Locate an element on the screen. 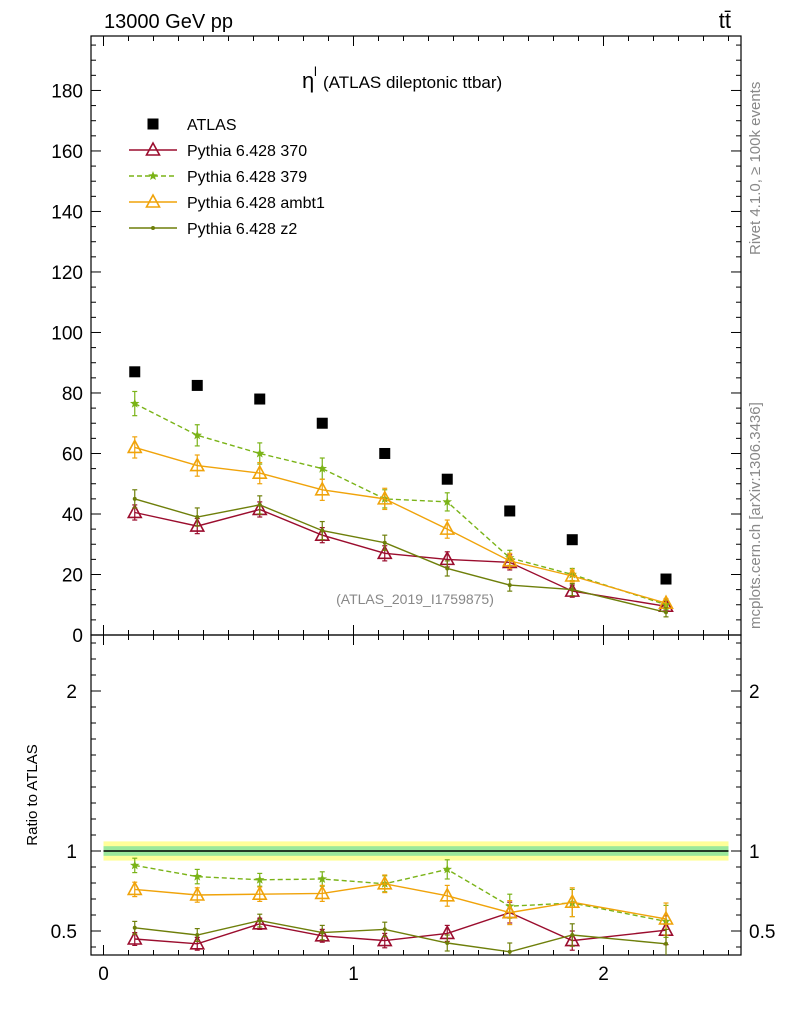  chart-title-symbol: η is located at coordinates (308, 80).